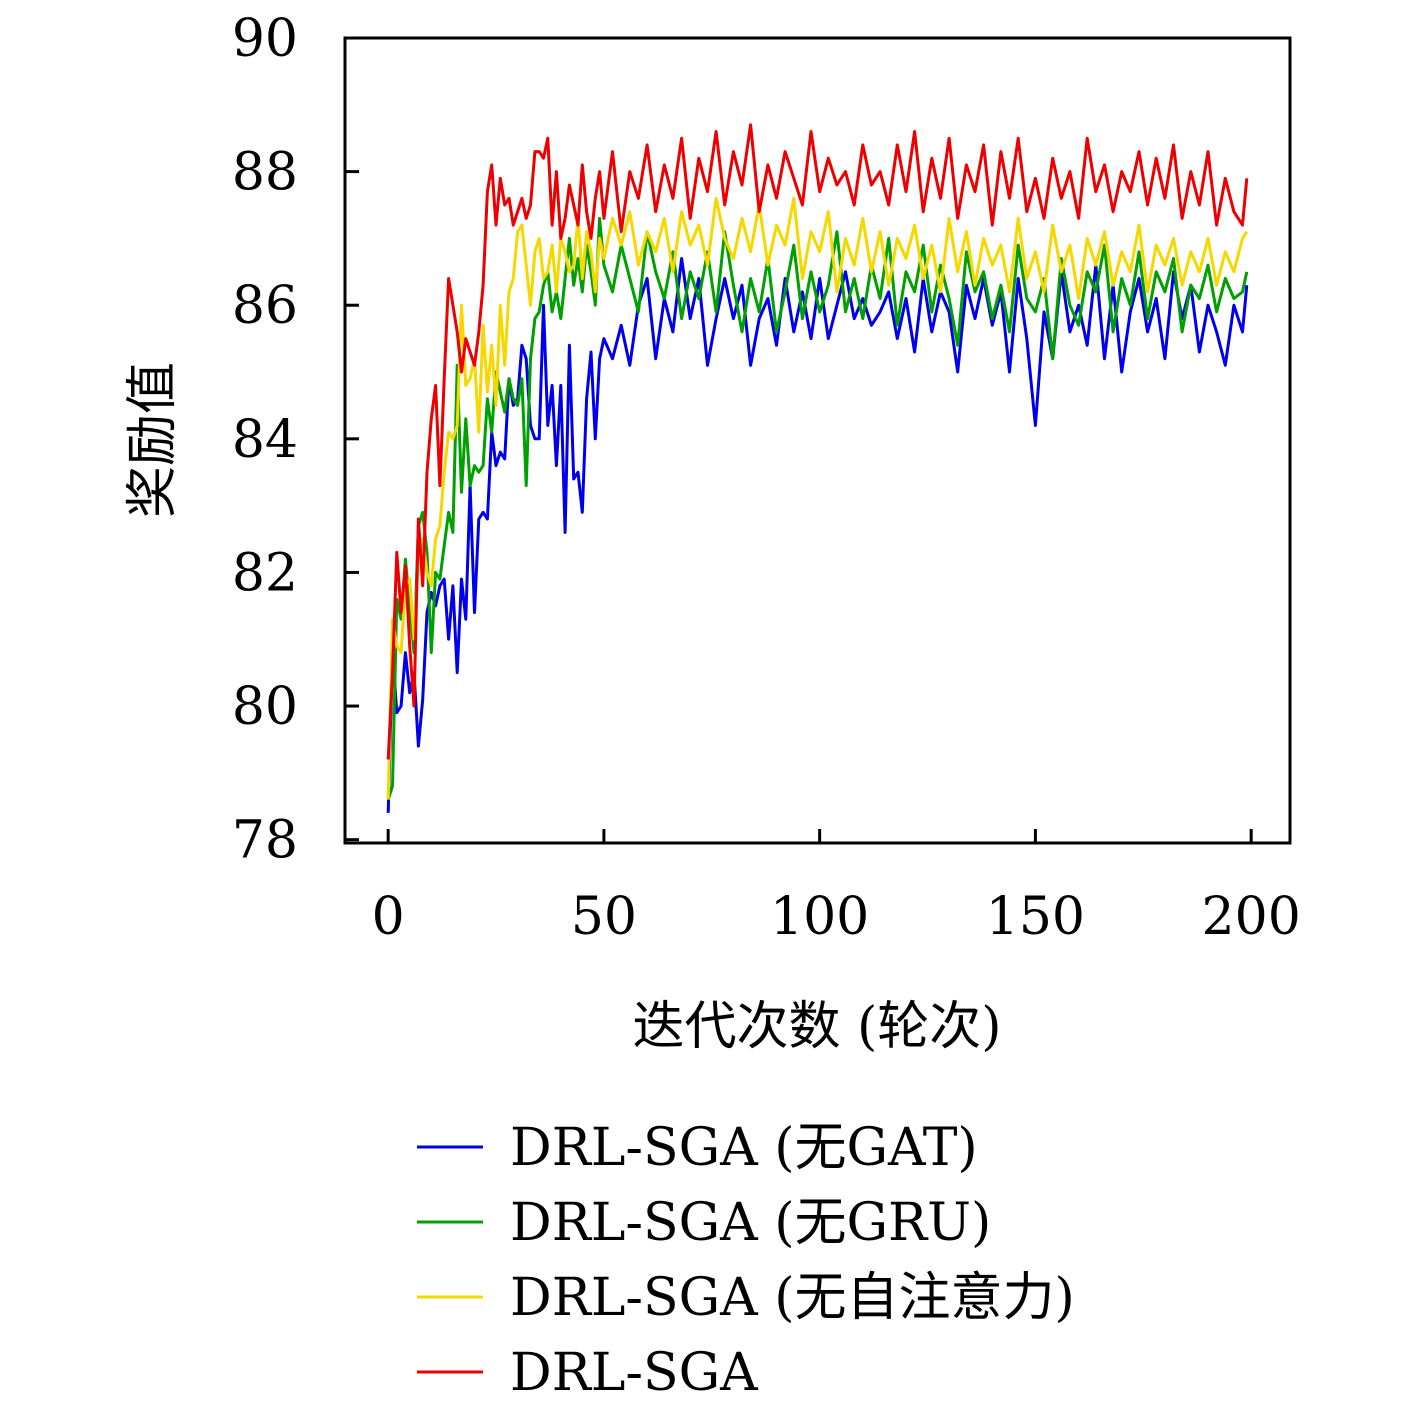 This screenshot has width=1417, height=1417. What do you see at coordinates (265, 440) in the screenshot?
I see `y-tick-label: 84` at bounding box center [265, 440].